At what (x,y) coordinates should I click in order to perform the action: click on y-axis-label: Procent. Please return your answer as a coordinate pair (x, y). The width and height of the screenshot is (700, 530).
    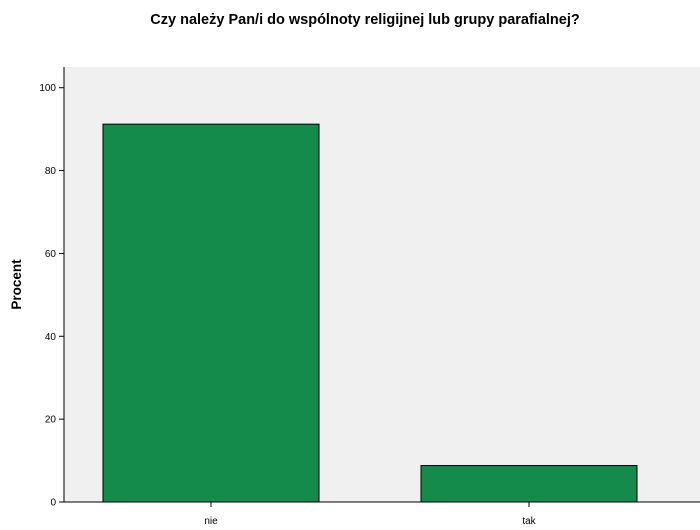
    Looking at the image, I should click on (16, 284).